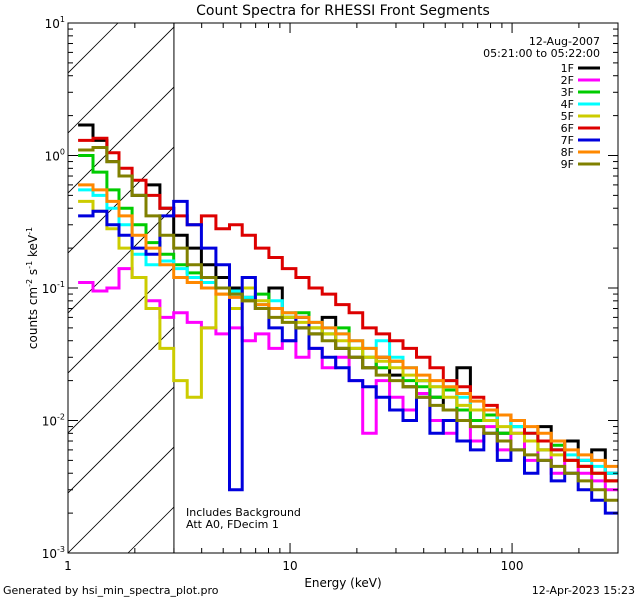  Describe the element at coordinates (33, 274) in the screenshot. I see `y-label-mid: s` at that location.